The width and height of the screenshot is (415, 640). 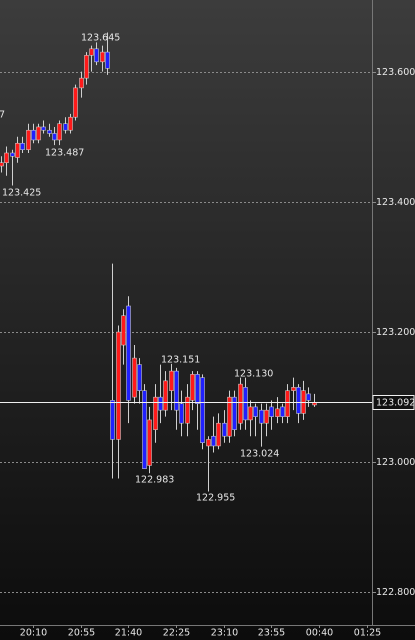 What do you see at coordinates (395, 592) in the screenshot?
I see `y-tick-label: 122.800` at bounding box center [395, 592].